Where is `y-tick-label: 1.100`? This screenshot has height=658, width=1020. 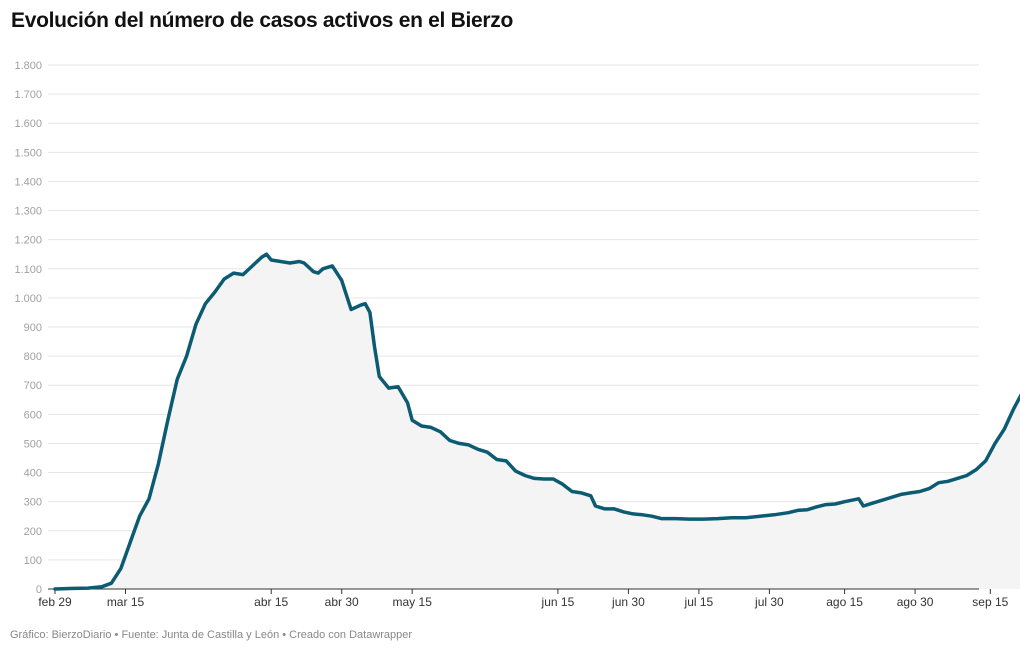
y-tick-label: 1.100 is located at coordinates (28, 270).